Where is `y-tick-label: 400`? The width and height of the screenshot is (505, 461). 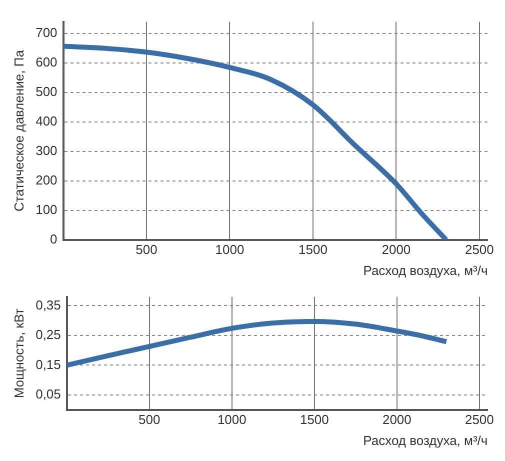
y-tick-label: 400 is located at coordinates (47, 121).